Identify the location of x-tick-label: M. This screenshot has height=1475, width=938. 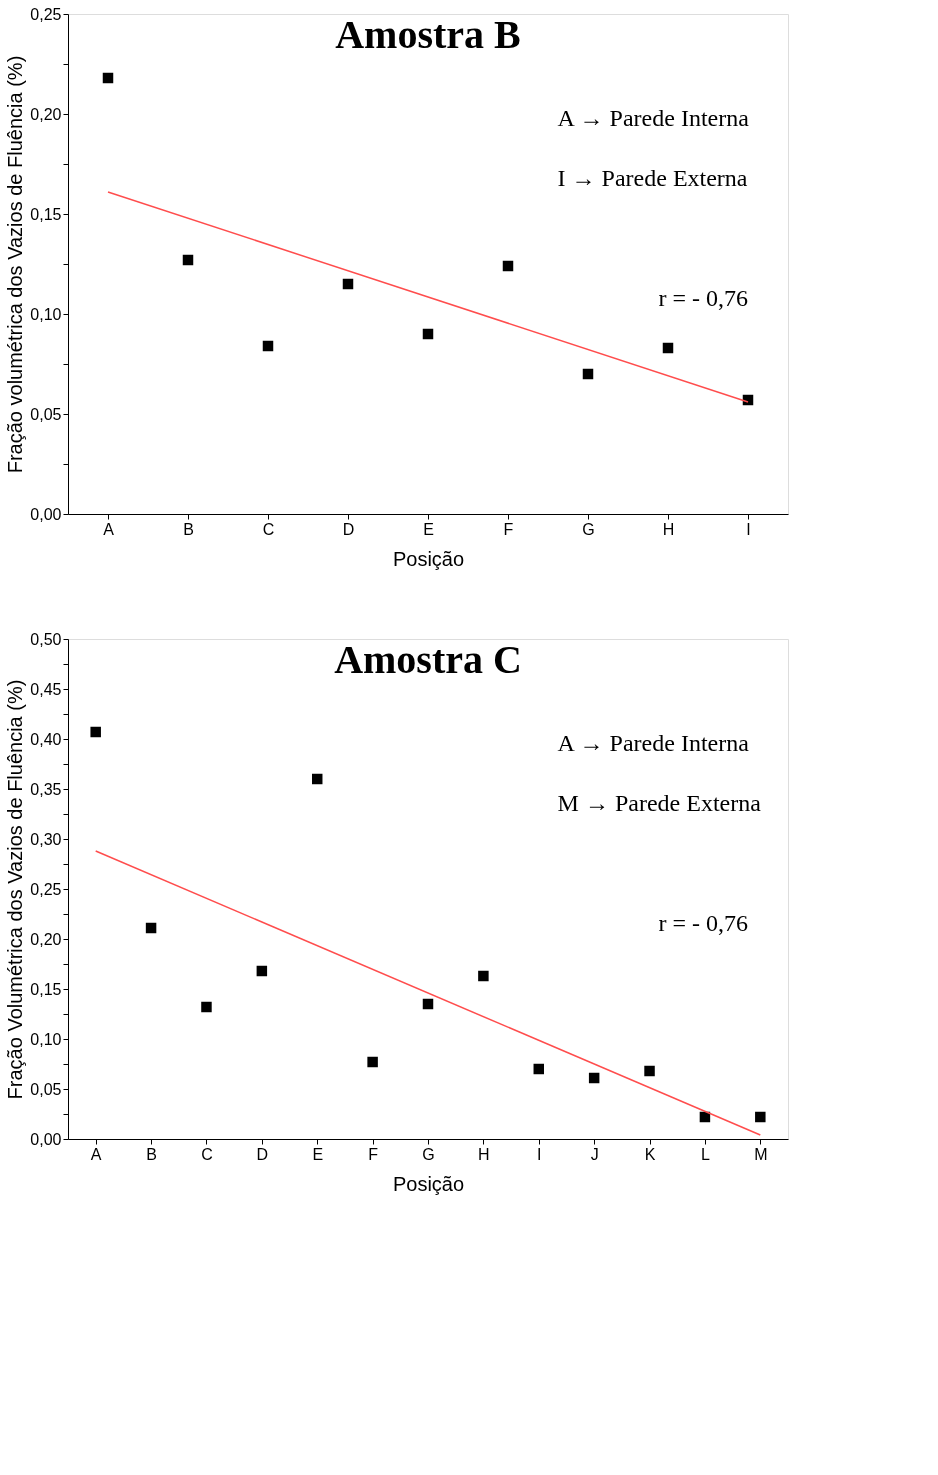
(761, 1154).